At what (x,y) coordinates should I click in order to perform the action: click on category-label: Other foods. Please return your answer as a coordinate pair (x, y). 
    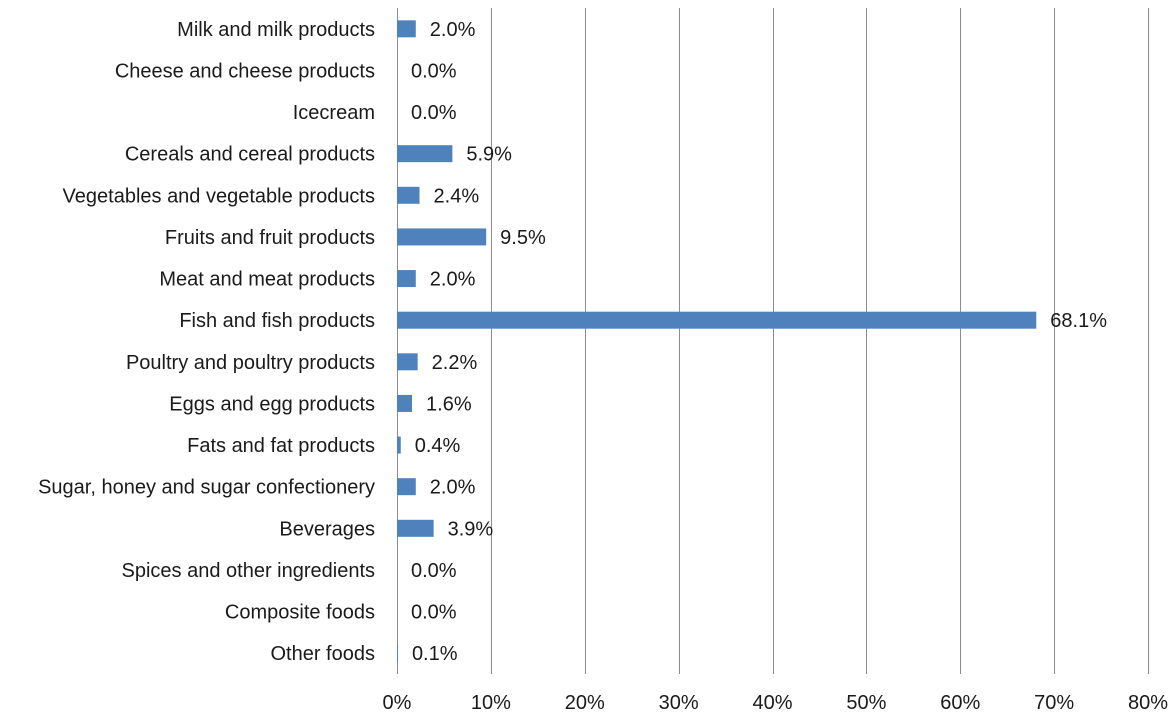
    Looking at the image, I should click on (322, 654).